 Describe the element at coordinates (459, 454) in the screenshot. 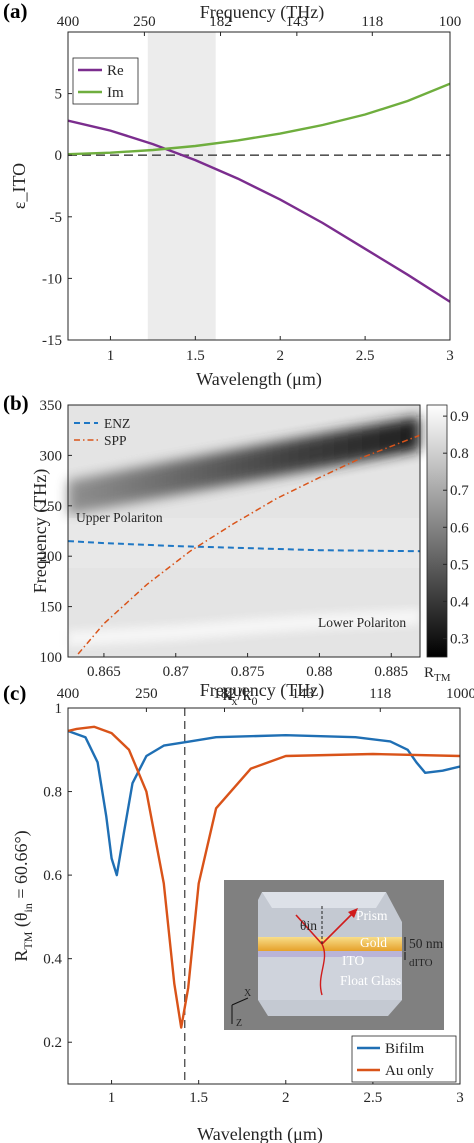

I see `colorbar-tick-label: 0.8` at that location.